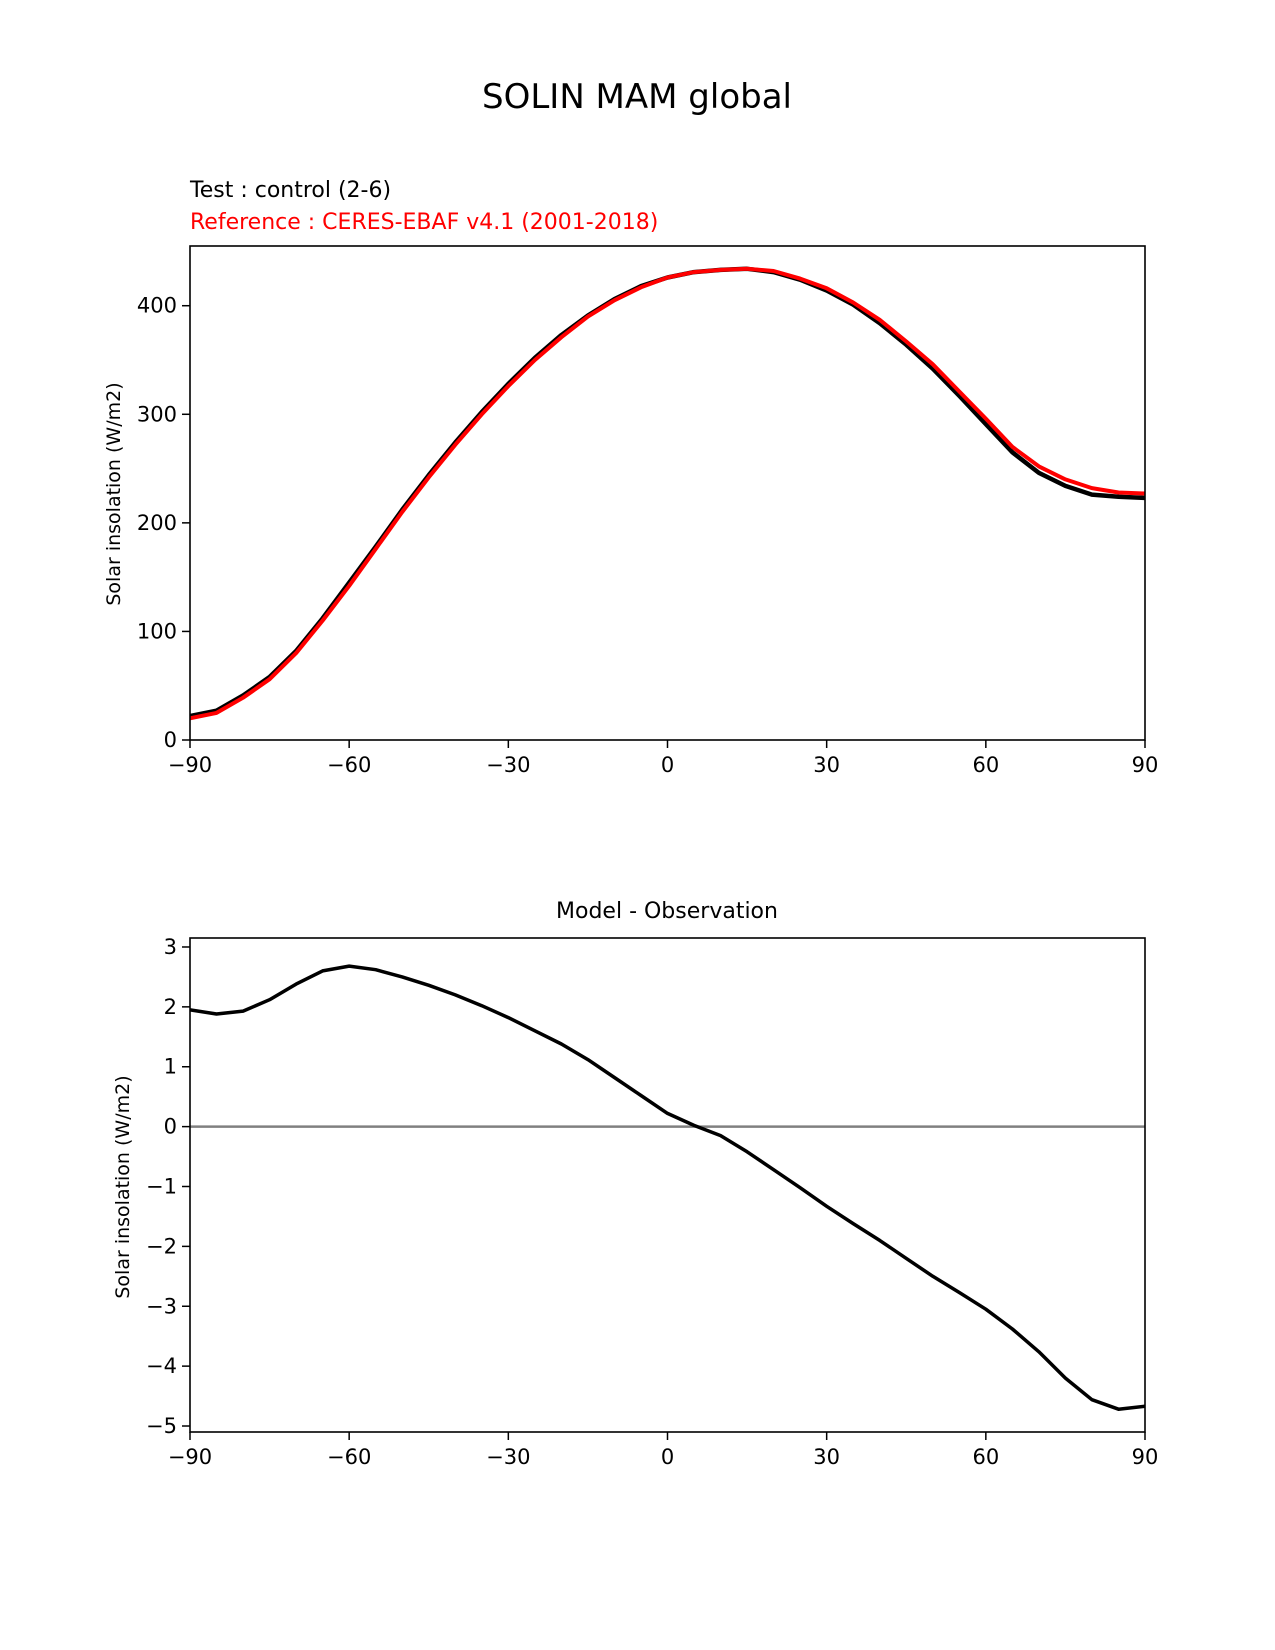 This screenshot has width=1275, height=1650. I want to click on y-tick-label: 100, so click(157, 631).